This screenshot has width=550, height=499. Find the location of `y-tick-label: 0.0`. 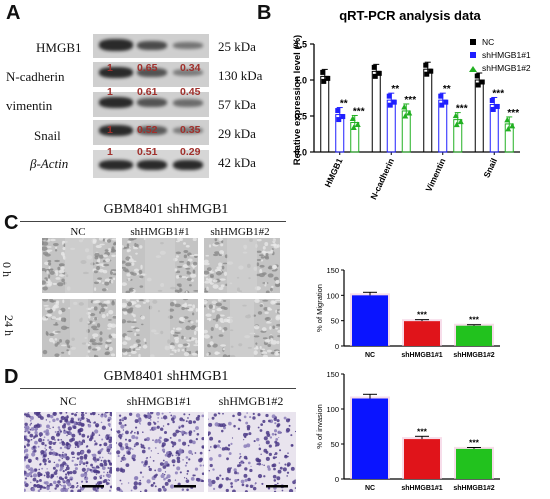

y-tick-label: 0.0 is located at coordinates (300, 153).